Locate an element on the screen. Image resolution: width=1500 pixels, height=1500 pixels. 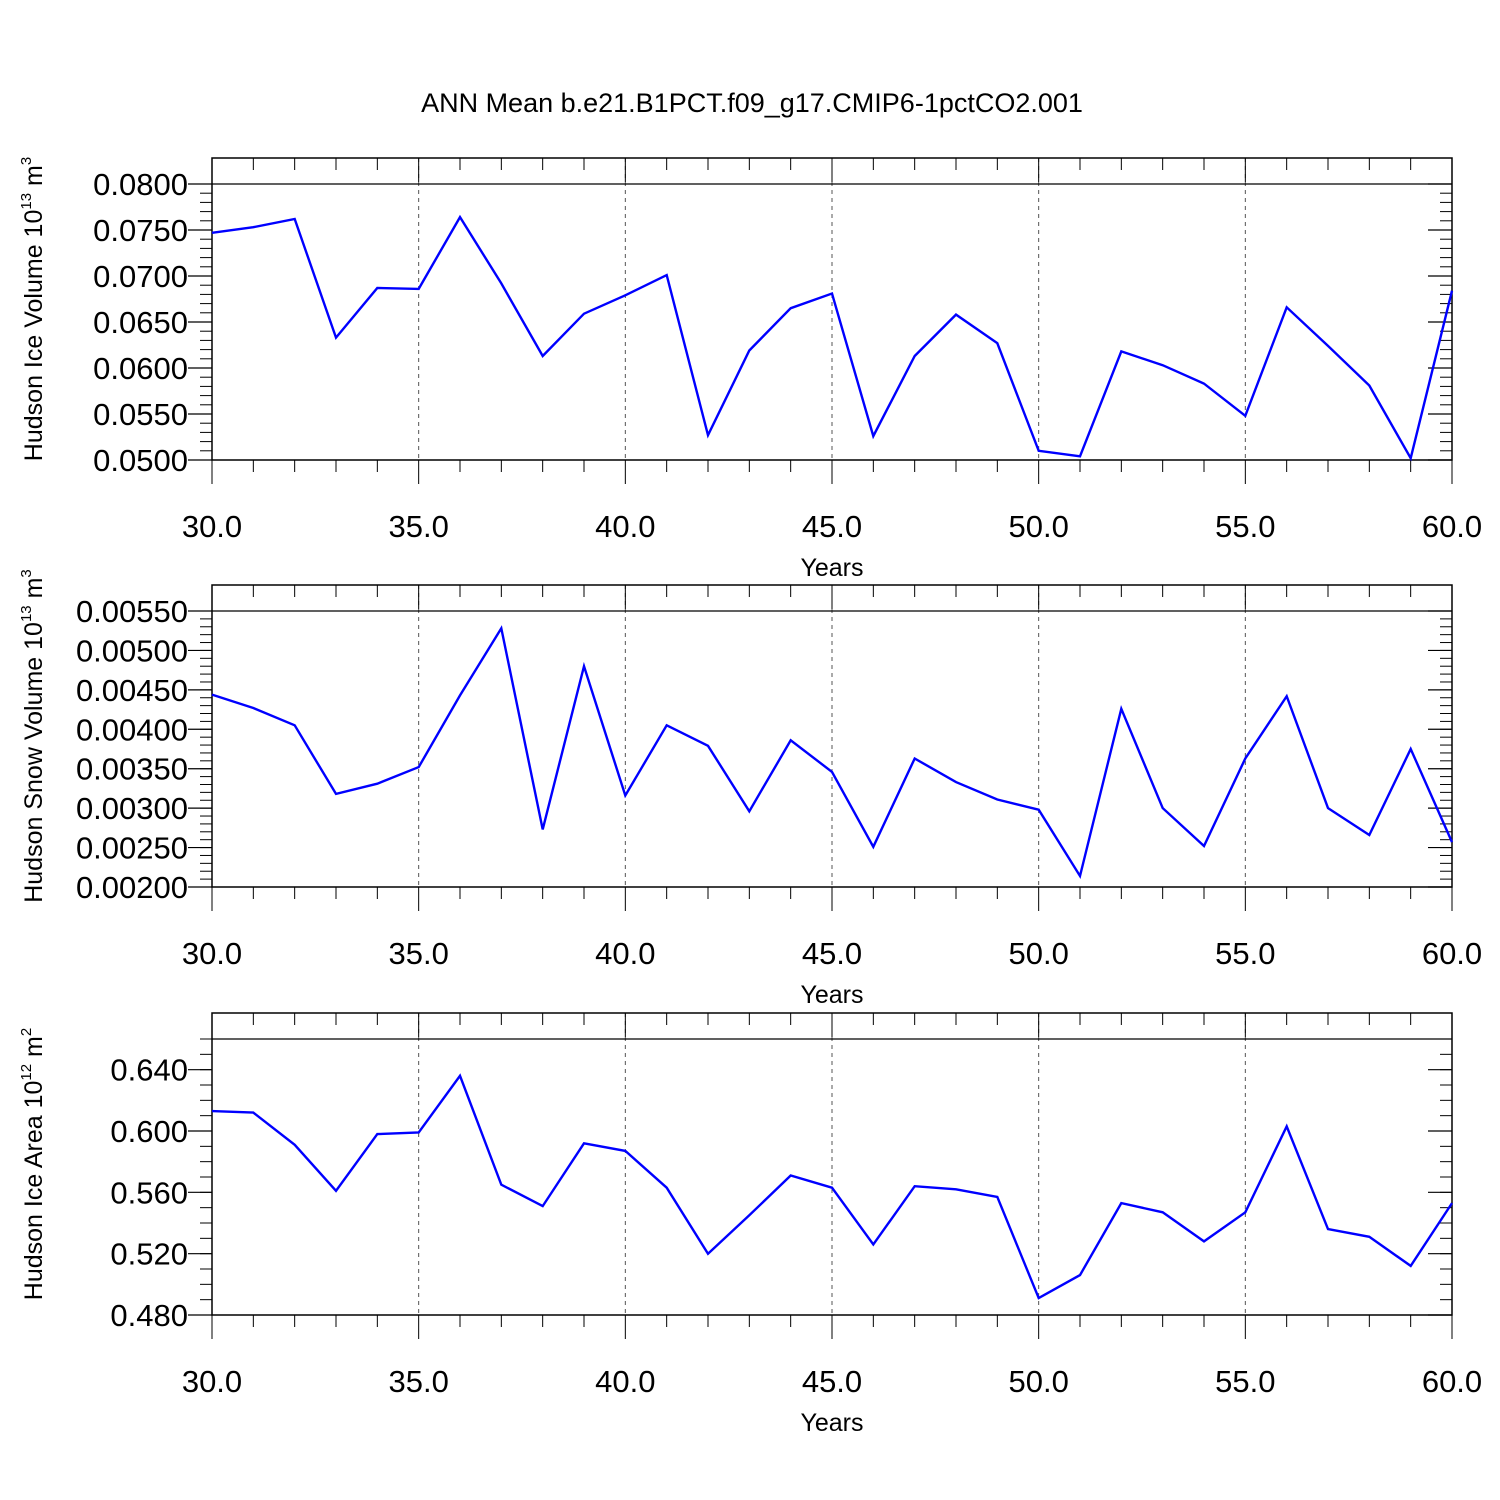
y-tick-label: 0.640 is located at coordinates (149, 1070).